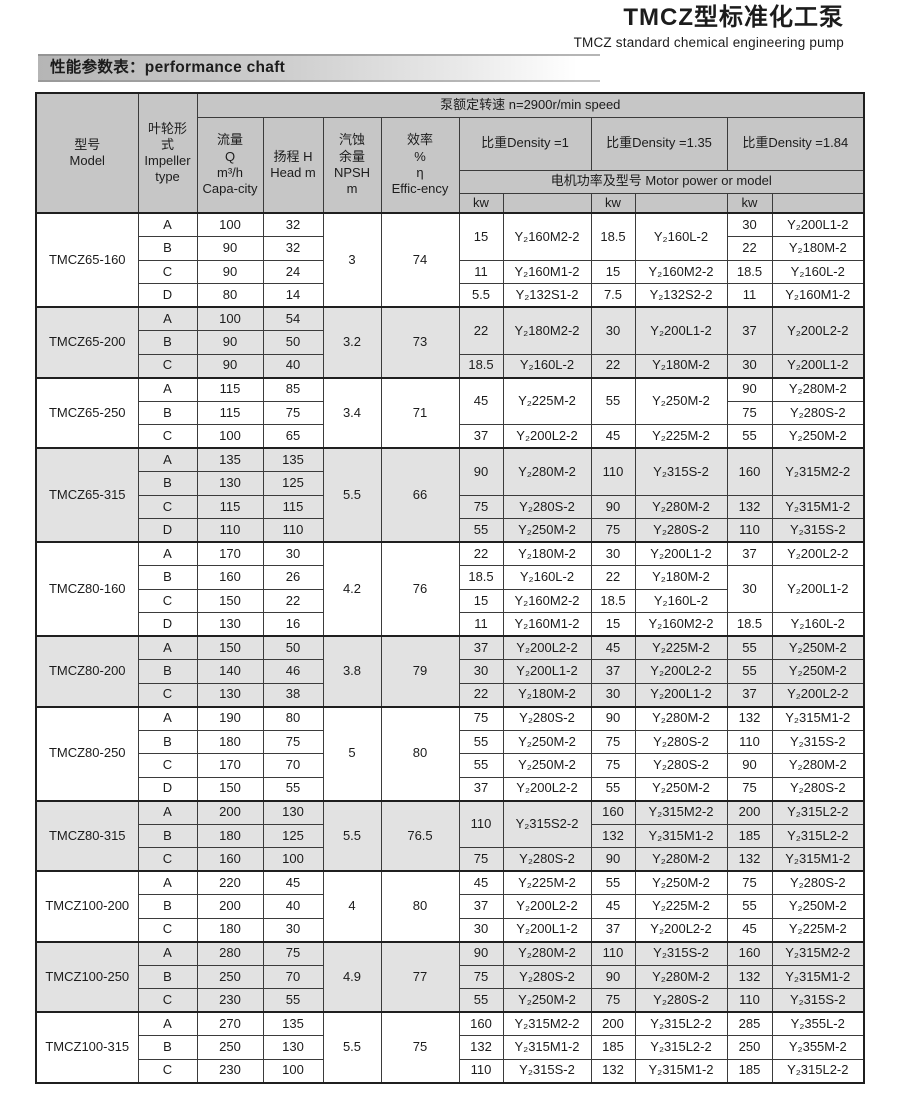  I want to click on kw-cell: 90, so click(613, 976).